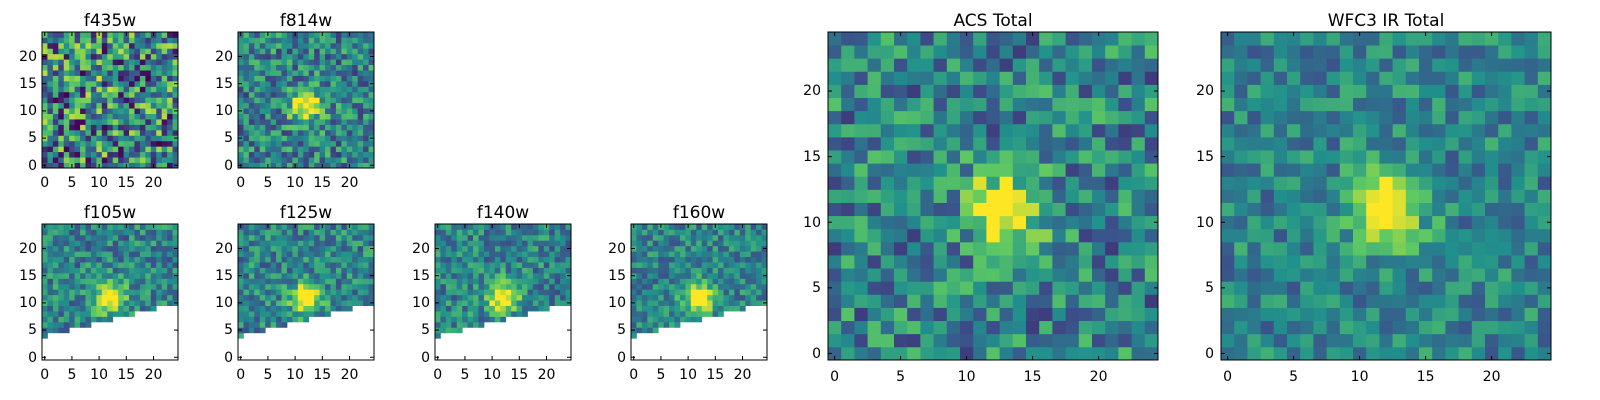 The height and width of the screenshot is (400, 1600). I want to click on x-tick-label: 5, so click(71, 183).